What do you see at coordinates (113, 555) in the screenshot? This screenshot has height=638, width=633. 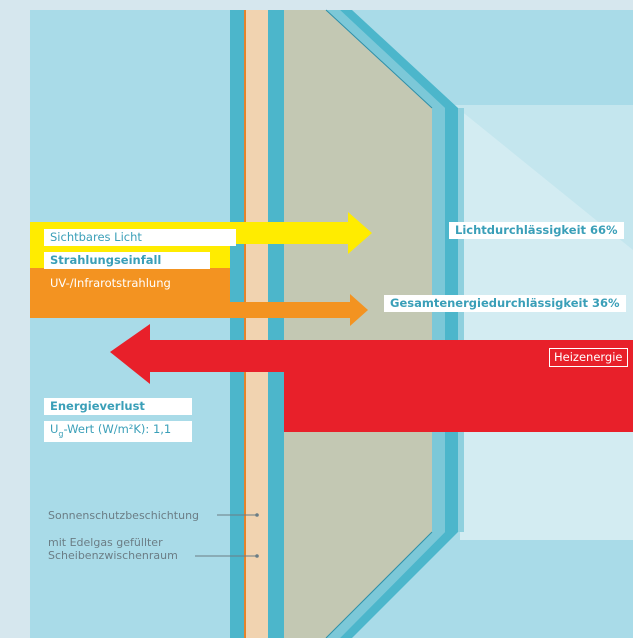 I see `gas-filled-label-line2: Scheibenzwischenraum` at bounding box center [113, 555].